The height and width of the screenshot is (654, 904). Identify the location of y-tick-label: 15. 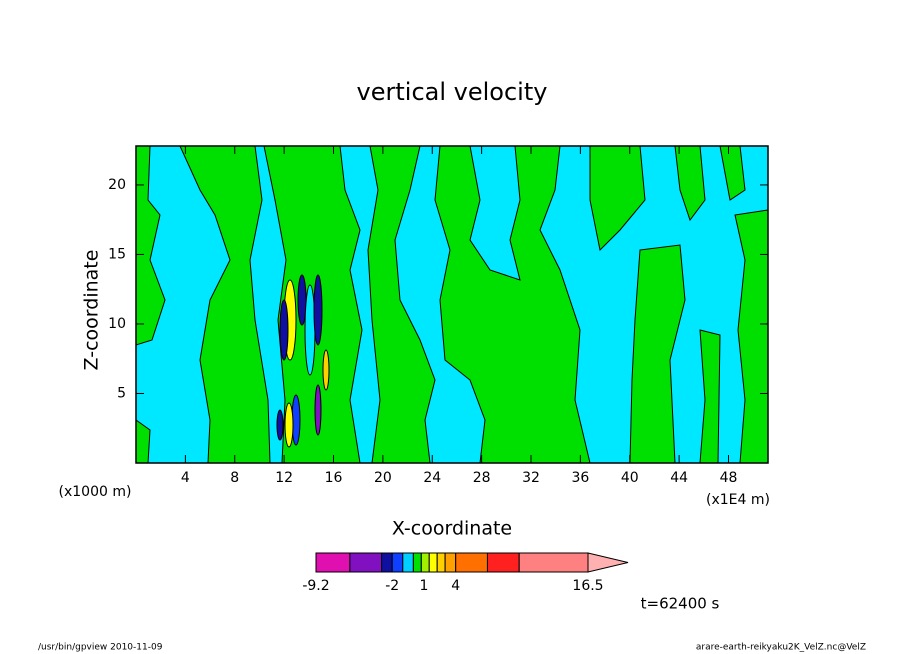
(117, 254).